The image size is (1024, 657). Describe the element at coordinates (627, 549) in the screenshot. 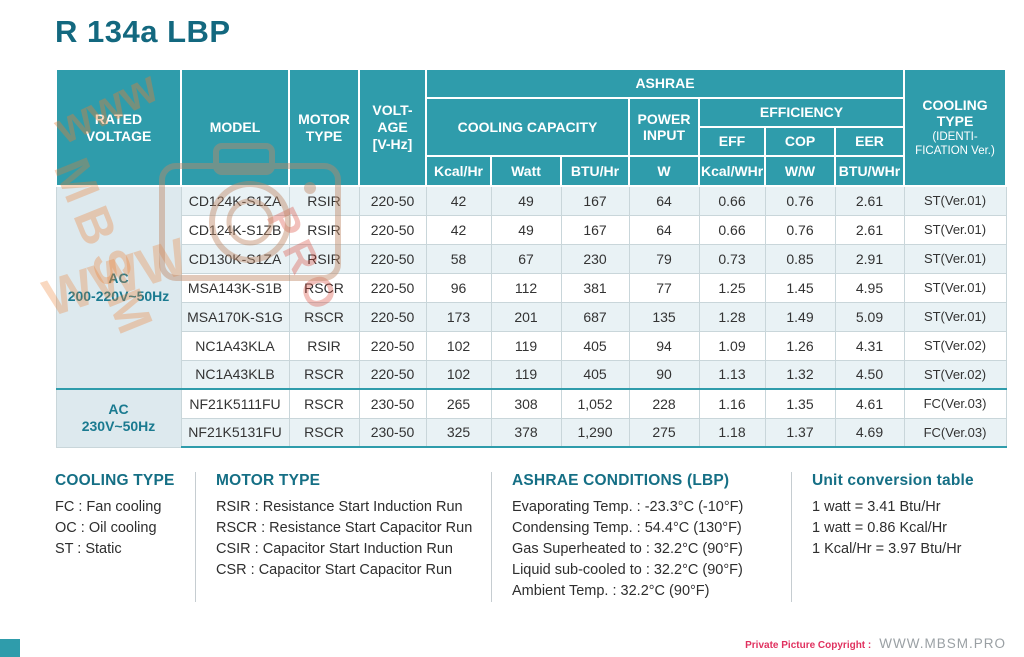

I see `legend-item: Gas Superheated to : 32.2°C (90°F)` at that location.